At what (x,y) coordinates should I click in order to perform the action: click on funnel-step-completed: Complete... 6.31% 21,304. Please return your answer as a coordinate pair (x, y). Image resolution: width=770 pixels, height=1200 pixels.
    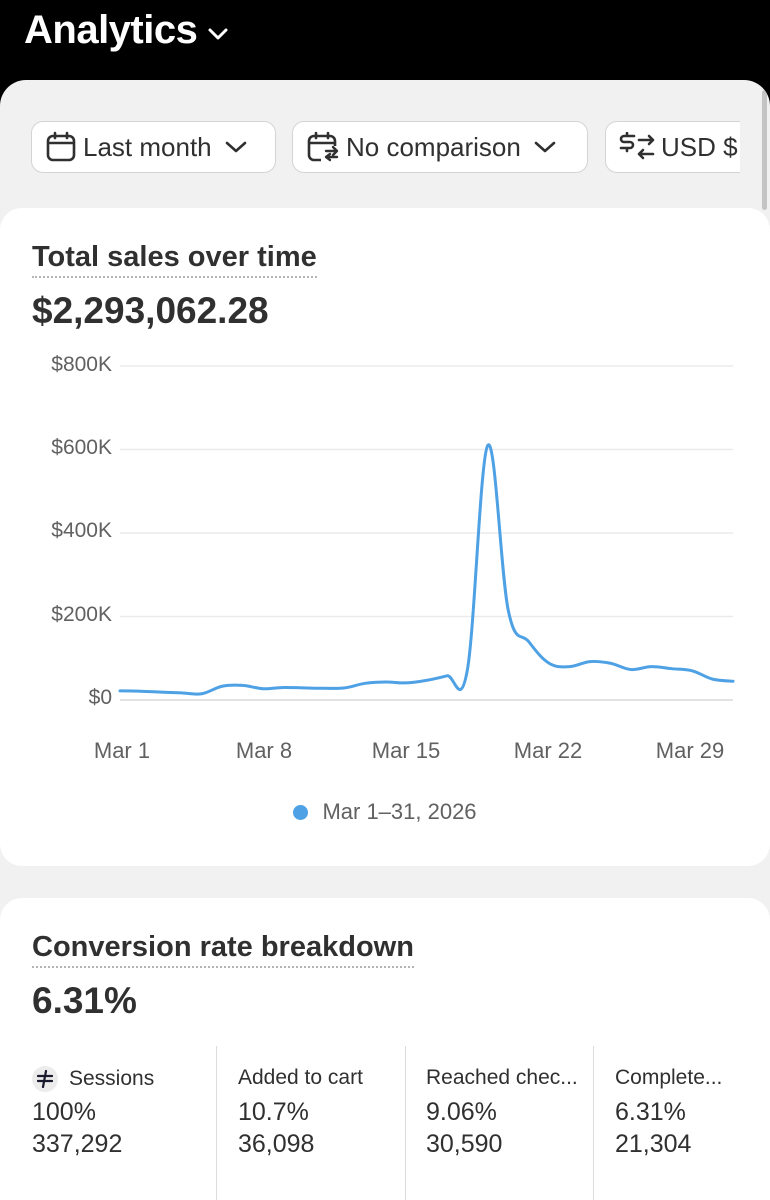
    Looking at the image, I should click on (681, 1123).